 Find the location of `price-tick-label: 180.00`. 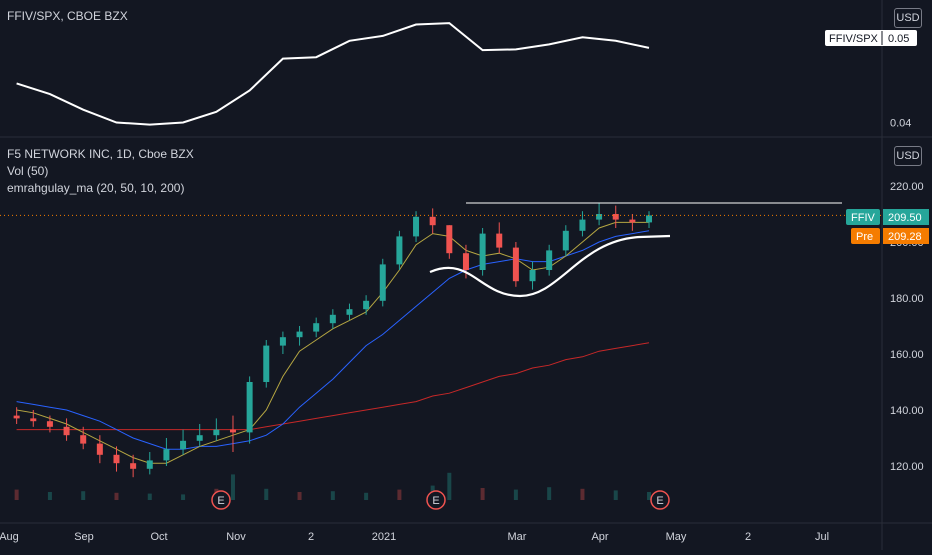

price-tick-label: 180.00 is located at coordinates (907, 299).